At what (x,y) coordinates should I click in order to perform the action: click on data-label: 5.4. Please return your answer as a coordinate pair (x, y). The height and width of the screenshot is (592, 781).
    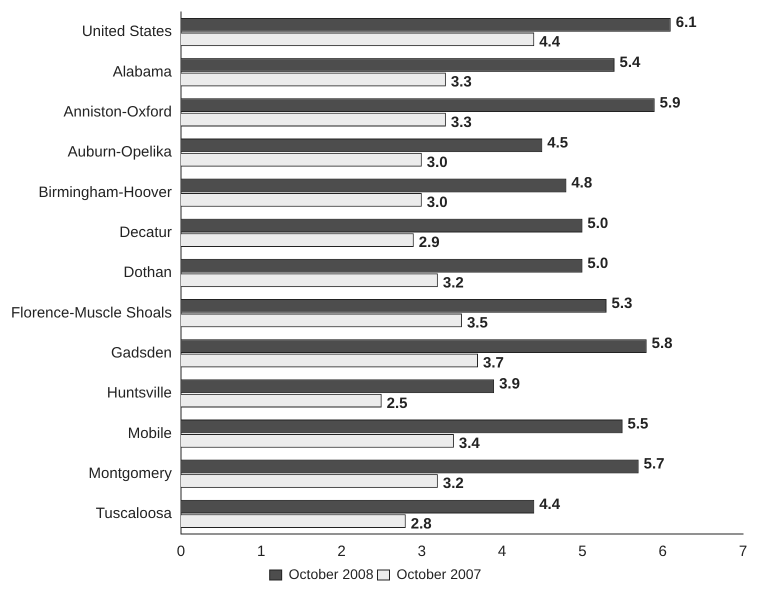
    Looking at the image, I should click on (631, 63).